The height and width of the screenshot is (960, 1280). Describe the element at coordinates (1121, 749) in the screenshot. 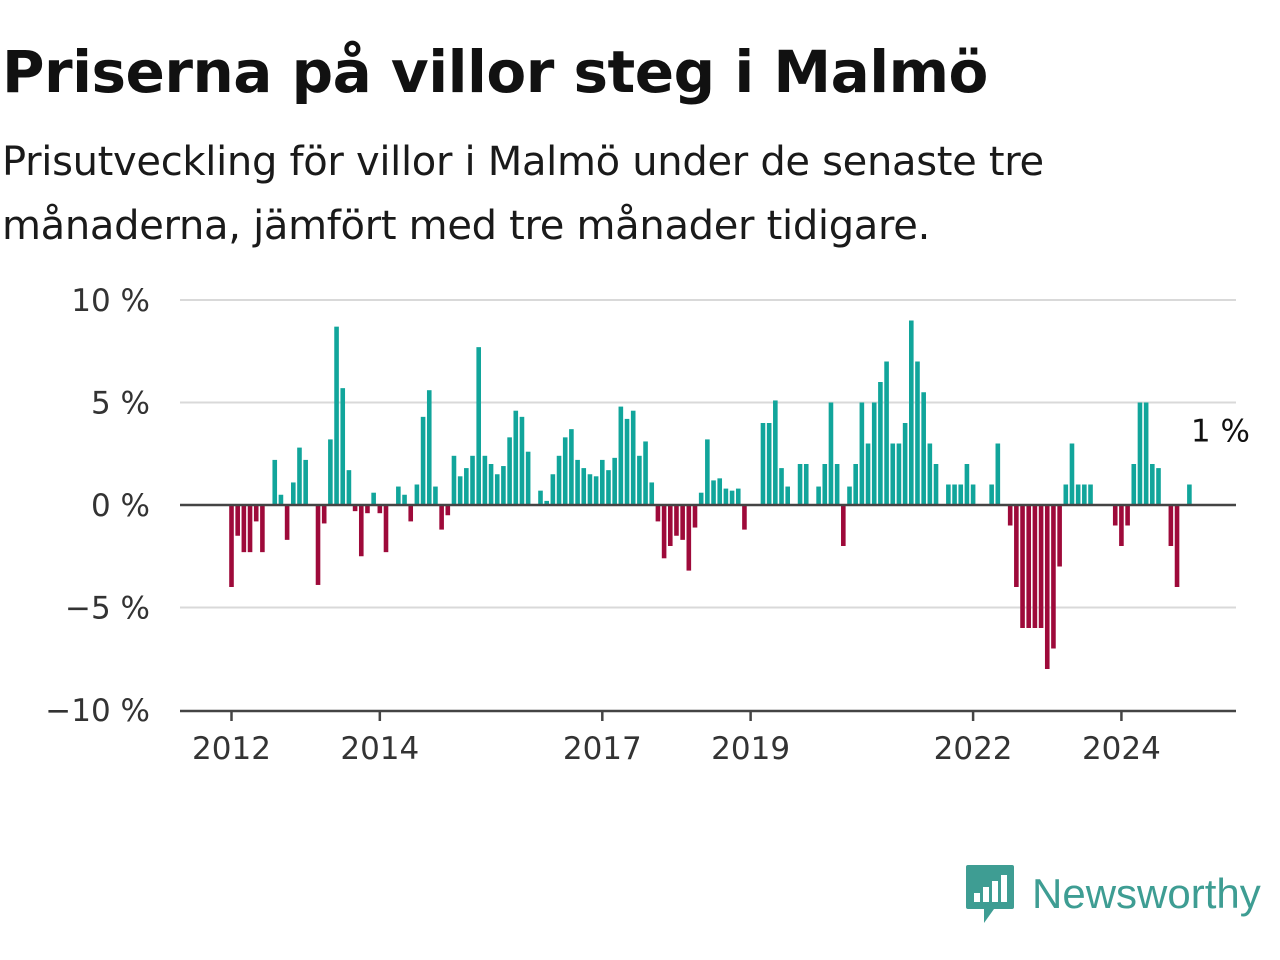

I see `x-tick-label: 2024` at that location.